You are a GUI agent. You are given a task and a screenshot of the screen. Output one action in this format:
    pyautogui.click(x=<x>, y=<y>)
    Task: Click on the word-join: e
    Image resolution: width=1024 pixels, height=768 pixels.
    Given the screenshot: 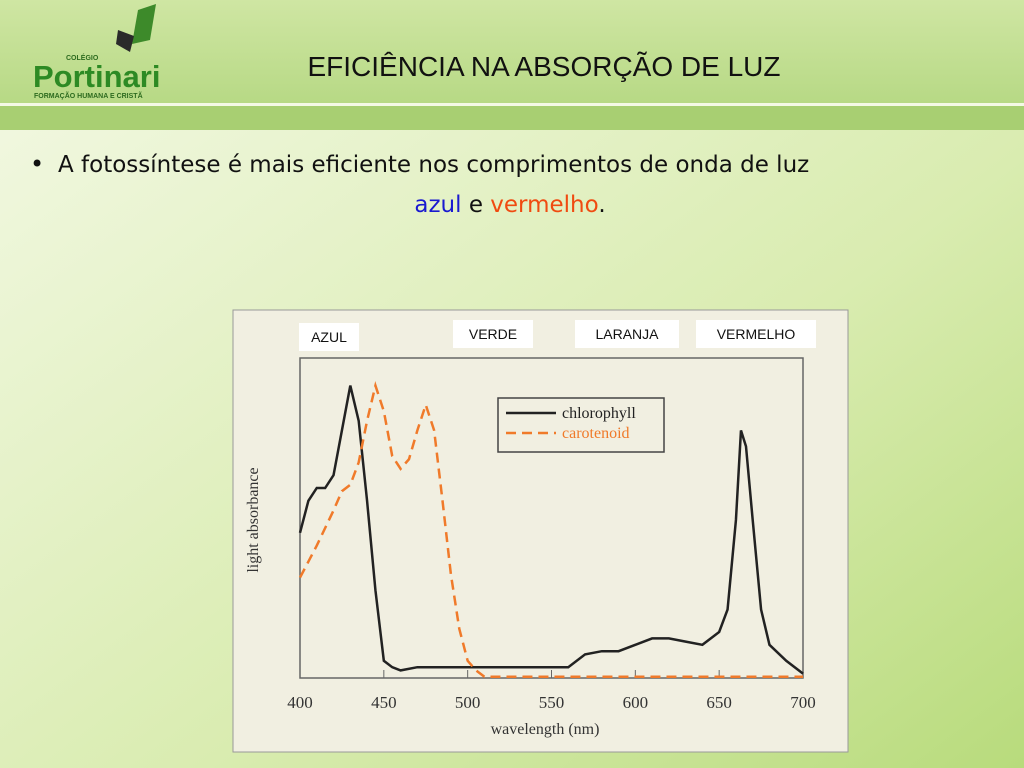 What is the action you would take?
    pyautogui.click(x=476, y=205)
    